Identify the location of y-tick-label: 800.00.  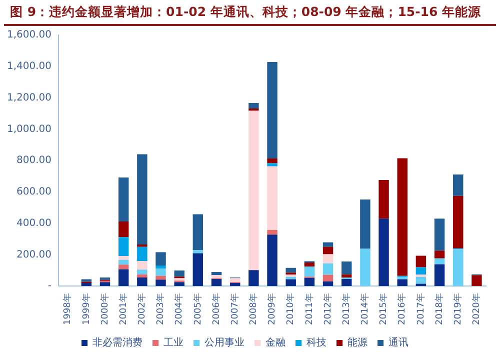
(34, 160).